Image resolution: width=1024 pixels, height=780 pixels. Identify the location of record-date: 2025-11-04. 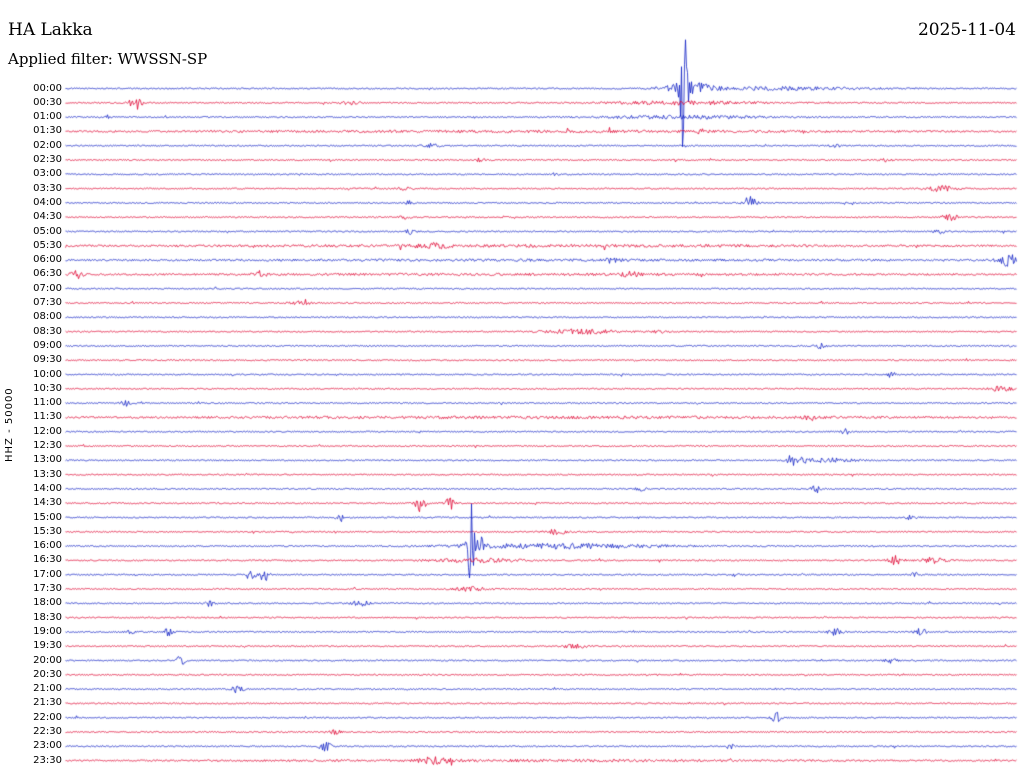
(966, 30).